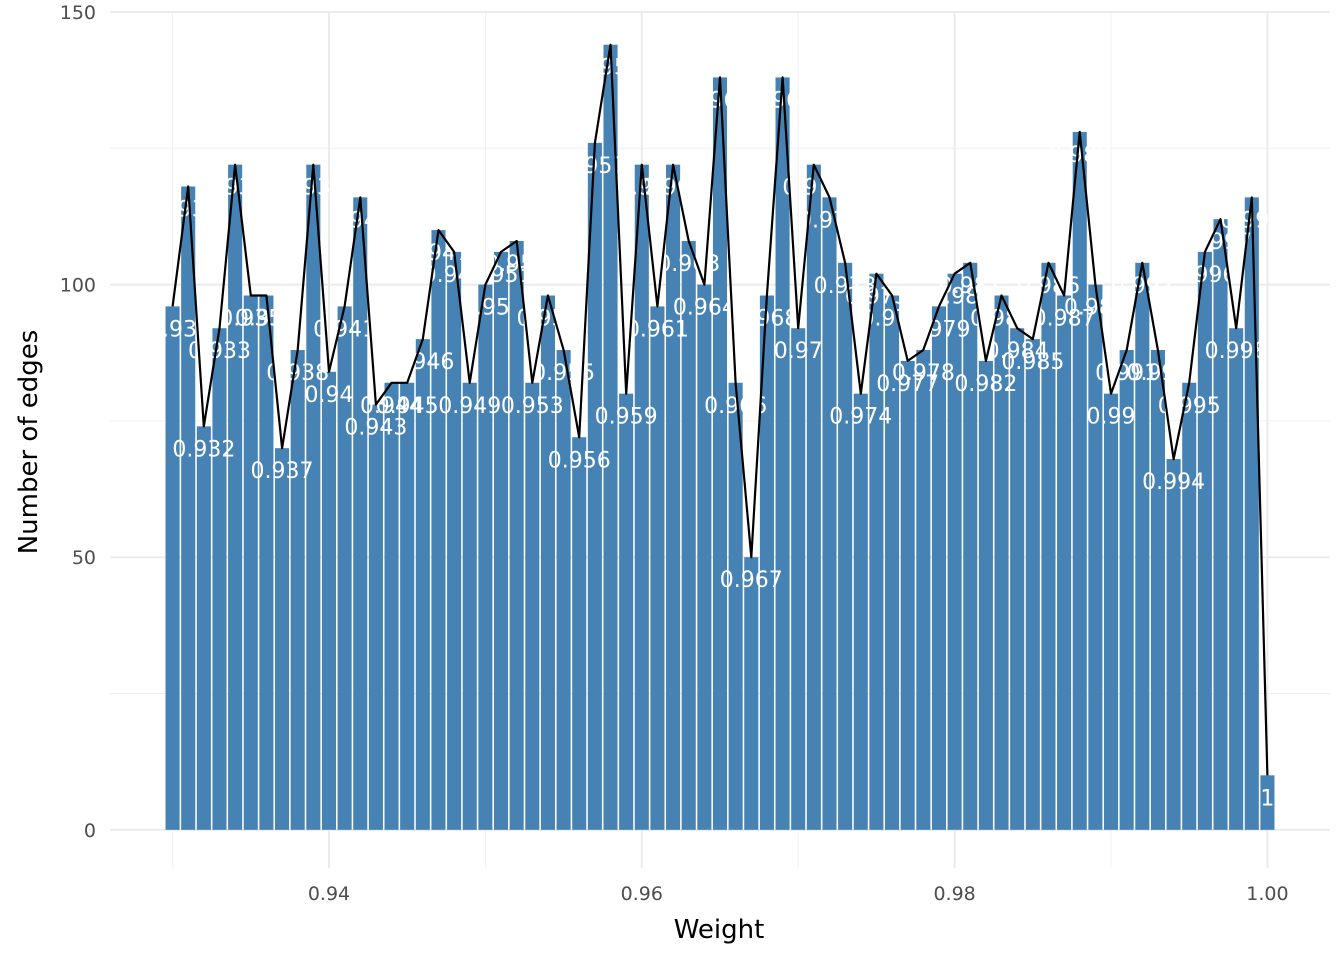 The width and height of the screenshot is (1344, 960). Describe the element at coordinates (329, 894) in the screenshot. I see `x-tick-label: 0.94` at that location.